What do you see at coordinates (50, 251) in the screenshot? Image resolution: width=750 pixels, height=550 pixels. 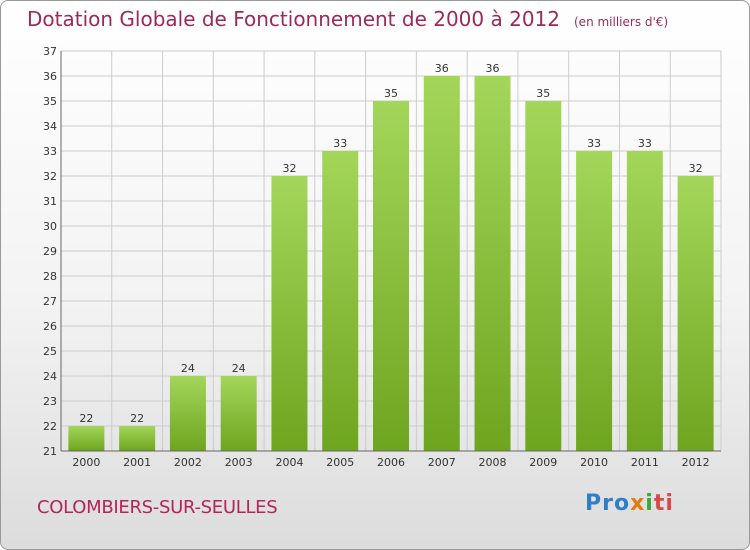 I see `y-tick-label: 29` at bounding box center [50, 251].